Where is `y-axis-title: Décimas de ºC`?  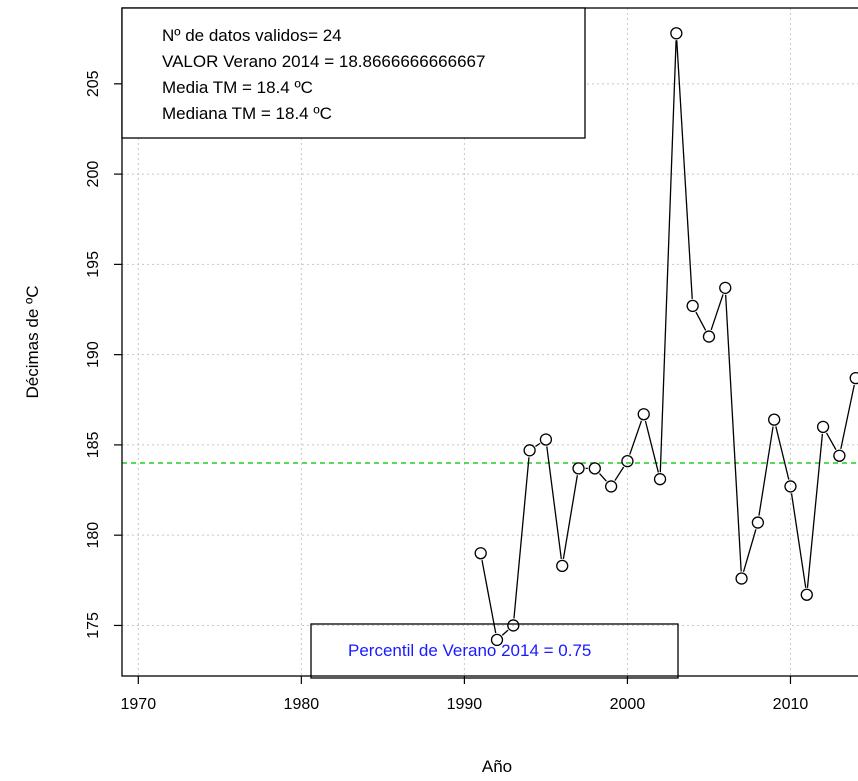
y-axis-title: Décimas de ºC is located at coordinates (32, 342).